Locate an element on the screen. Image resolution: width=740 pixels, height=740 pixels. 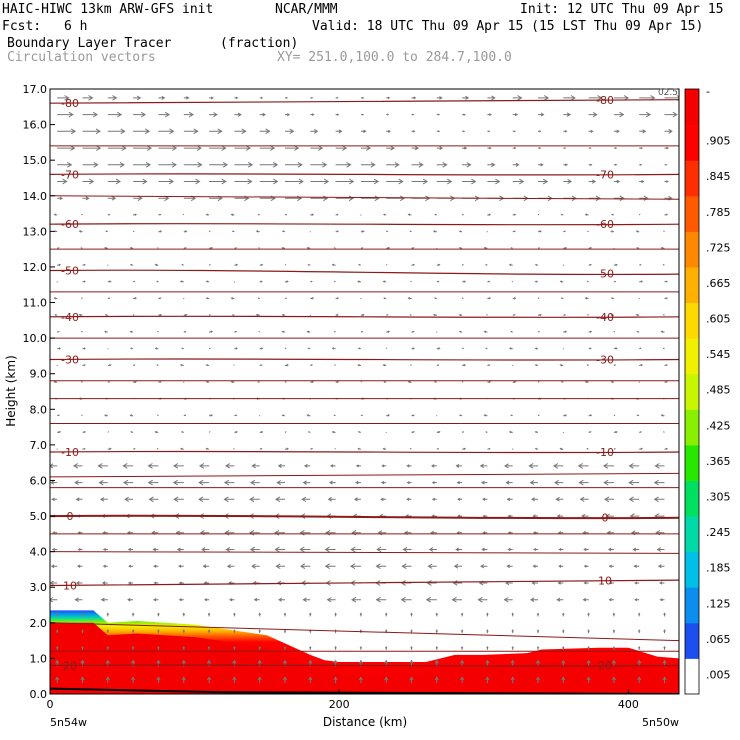
x-corner-left: 5n54w is located at coordinates (68, 722).